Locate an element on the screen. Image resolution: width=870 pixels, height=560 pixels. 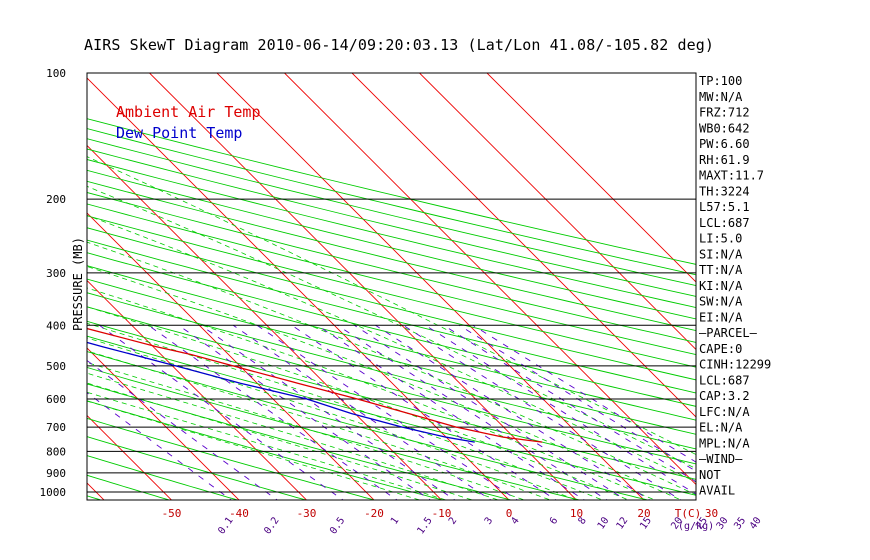
pressure-tick-label: 700 is located at coordinates (56, 427).